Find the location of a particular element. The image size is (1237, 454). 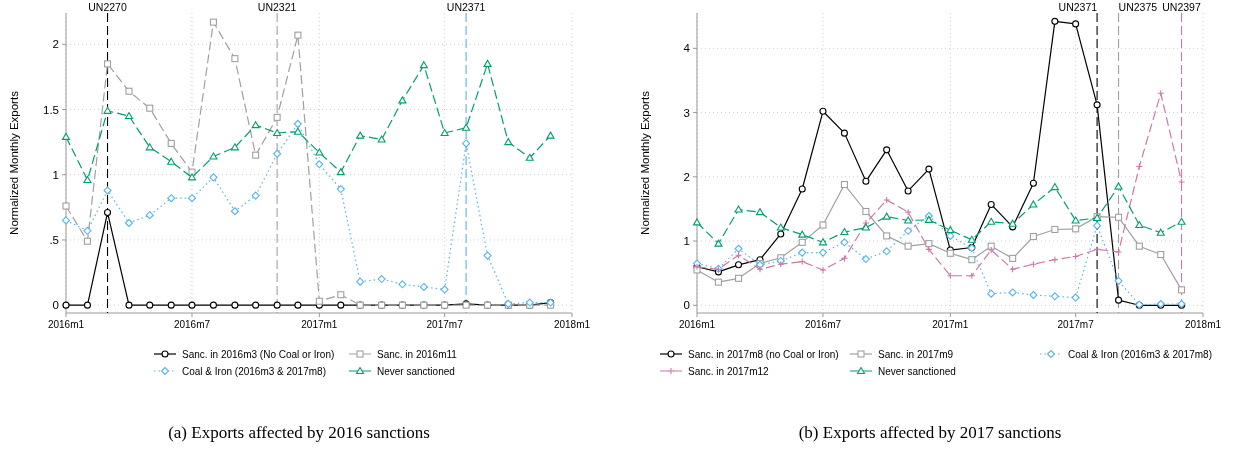

y-tick-label: 1.5 is located at coordinates (51, 109).